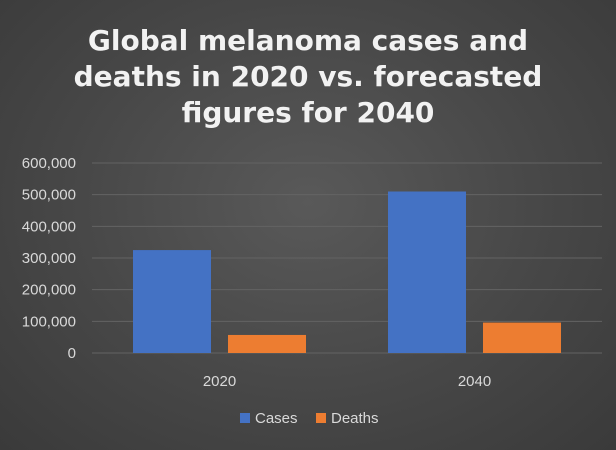  I want to click on y-tick-label: 300,000, so click(49, 258).